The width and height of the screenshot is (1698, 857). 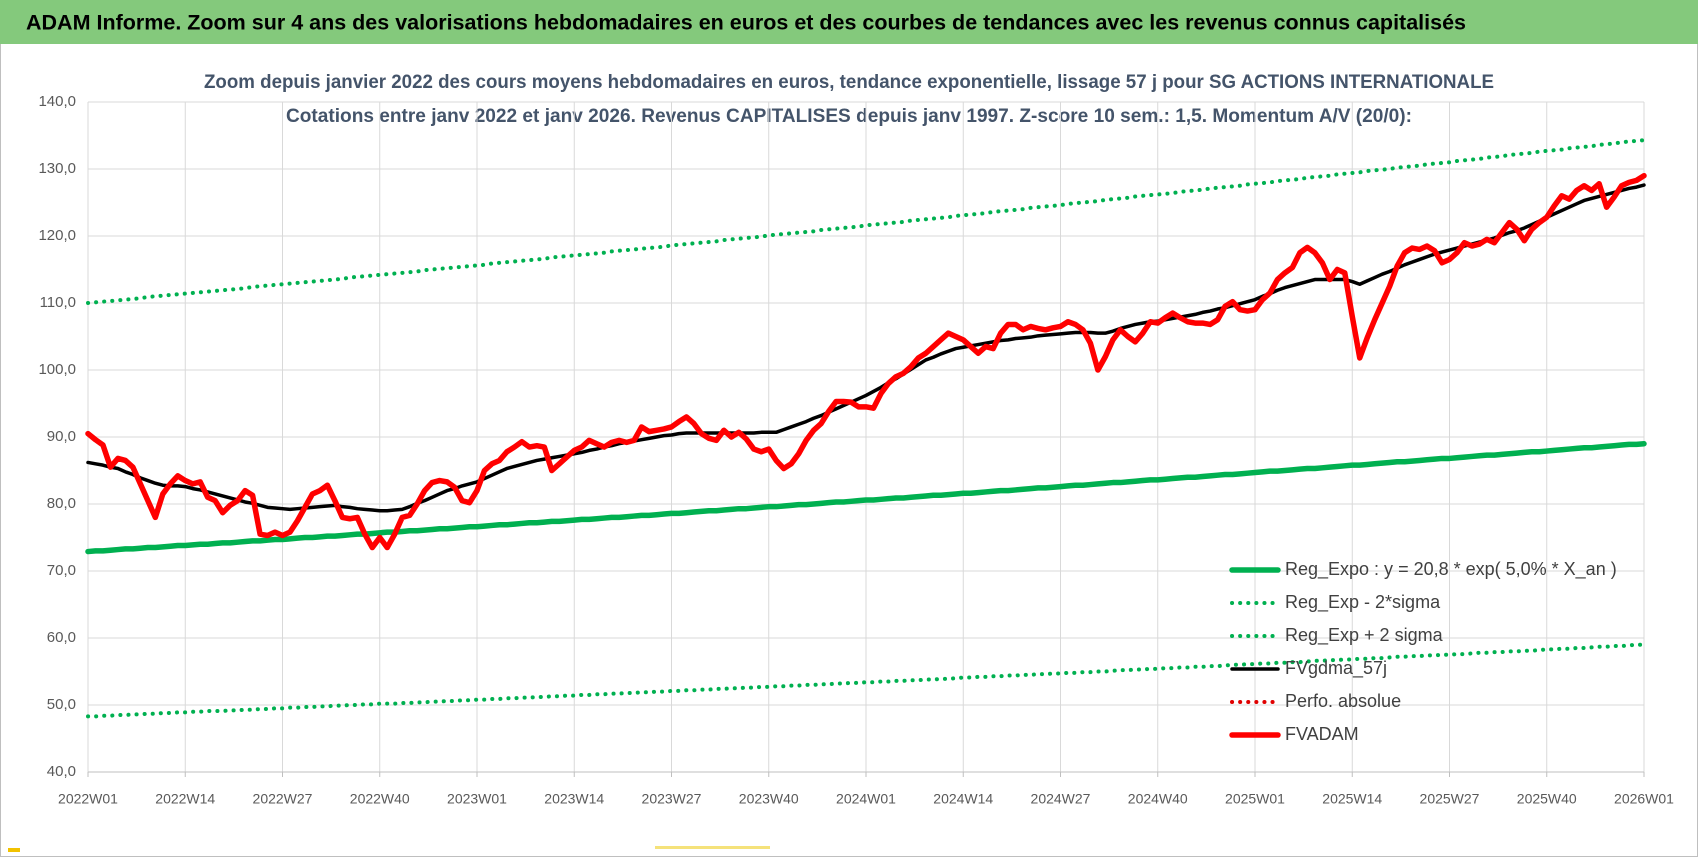 I want to click on x-tick-label: 2023W14, so click(x=574, y=799).